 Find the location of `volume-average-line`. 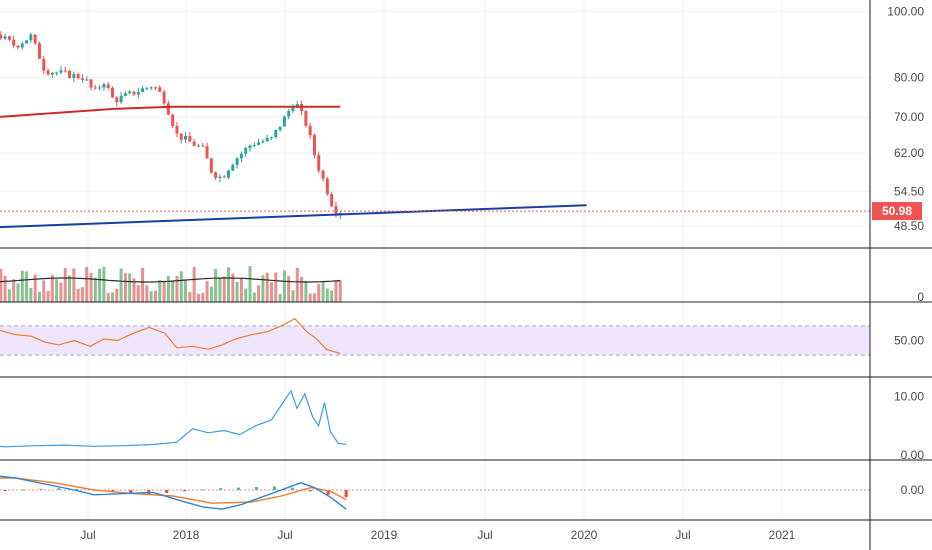

volume-average-line is located at coordinates (170, 280).